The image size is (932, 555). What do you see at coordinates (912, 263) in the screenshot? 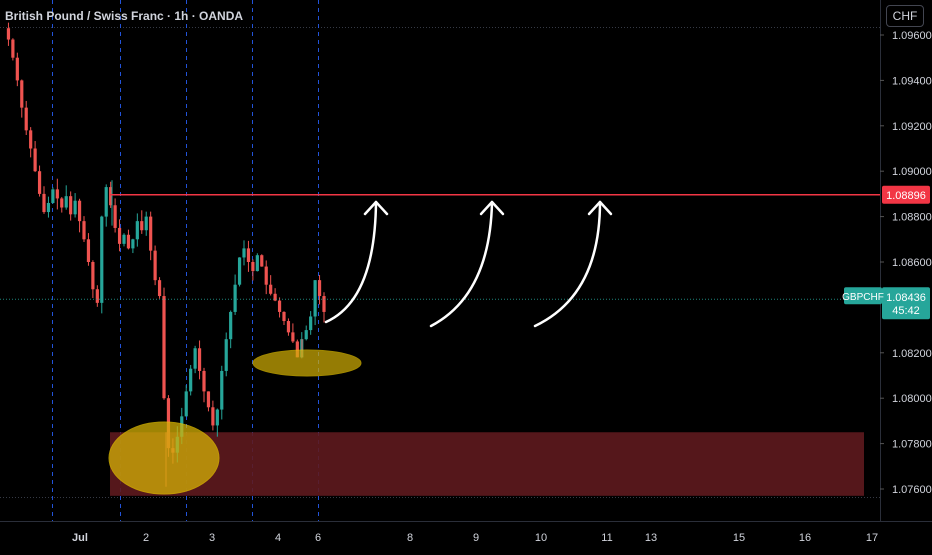
I see `y-tick-label: 1.08600` at bounding box center [912, 263].